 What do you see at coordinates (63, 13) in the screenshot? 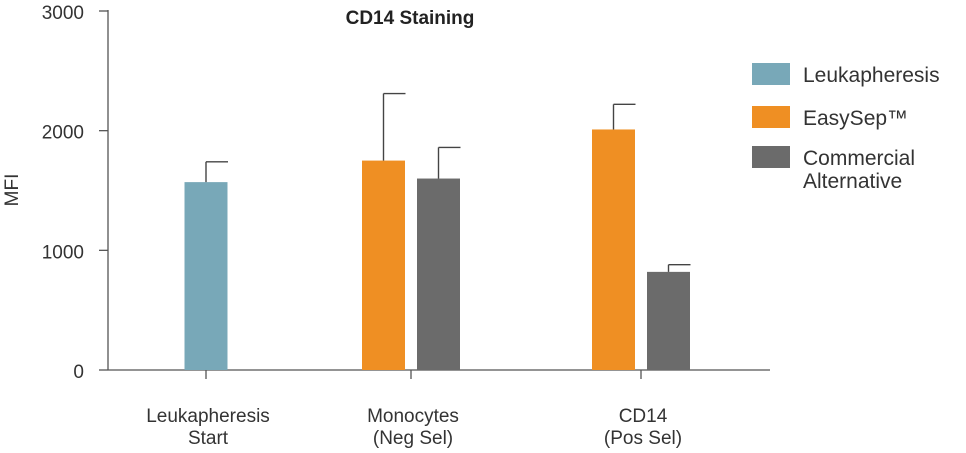
I see `y-tick-label: 3000` at bounding box center [63, 13].